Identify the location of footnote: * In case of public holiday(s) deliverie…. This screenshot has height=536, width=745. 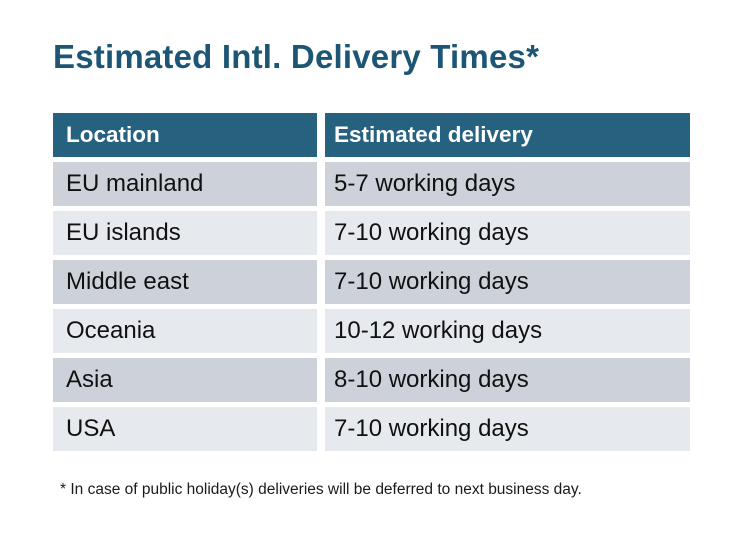
(321, 489).